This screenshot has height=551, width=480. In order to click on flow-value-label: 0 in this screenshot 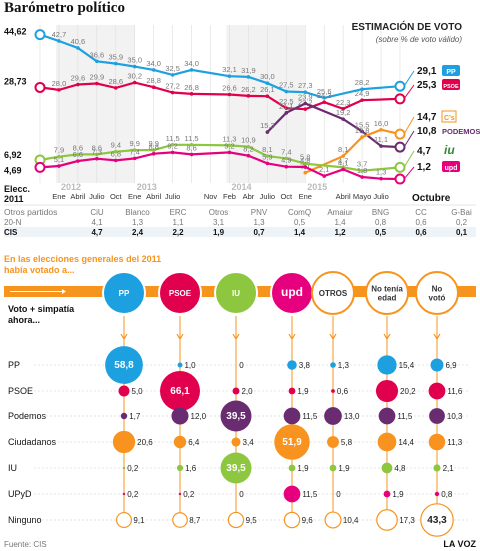, I will do `click(241, 365)`.